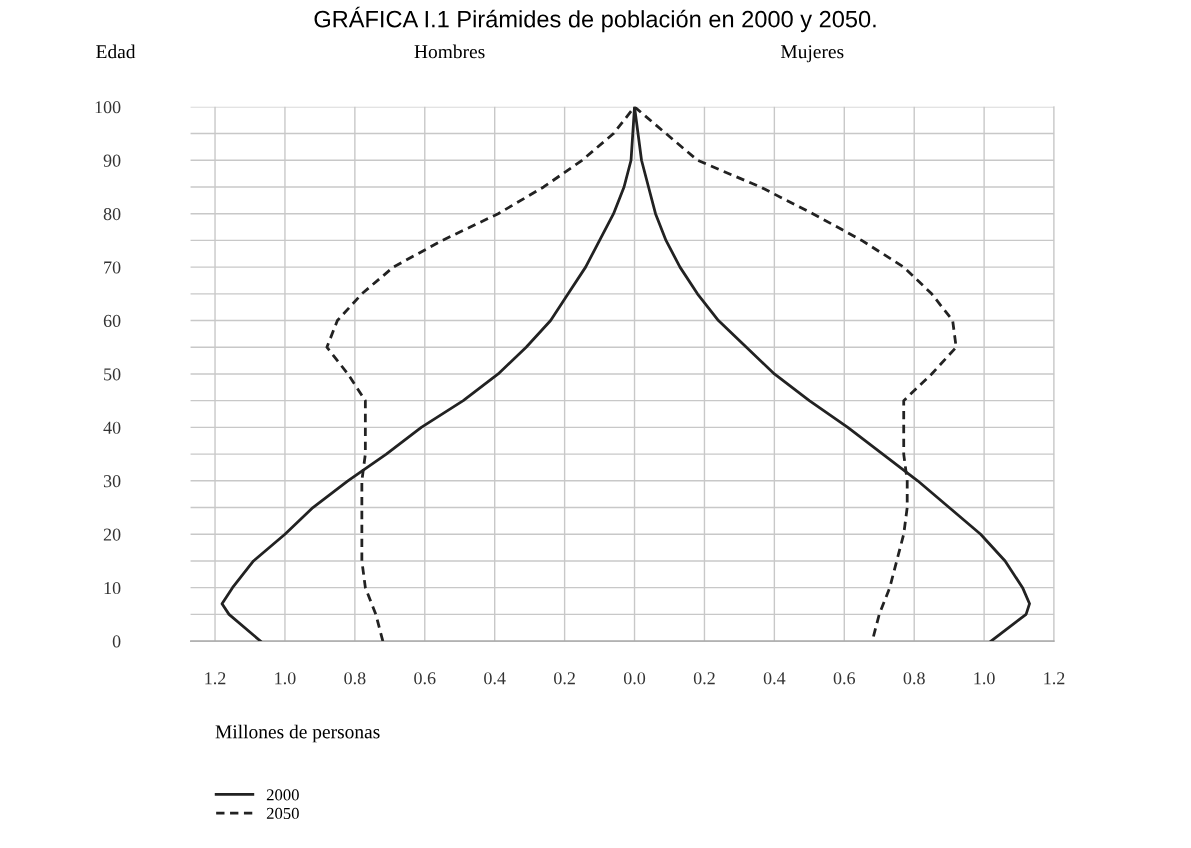 Image resolution: width=1191 pixels, height=848 pixels. What do you see at coordinates (108, 107) in the screenshot?
I see `y-tick-label: 100` at bounding box center [108, 107].